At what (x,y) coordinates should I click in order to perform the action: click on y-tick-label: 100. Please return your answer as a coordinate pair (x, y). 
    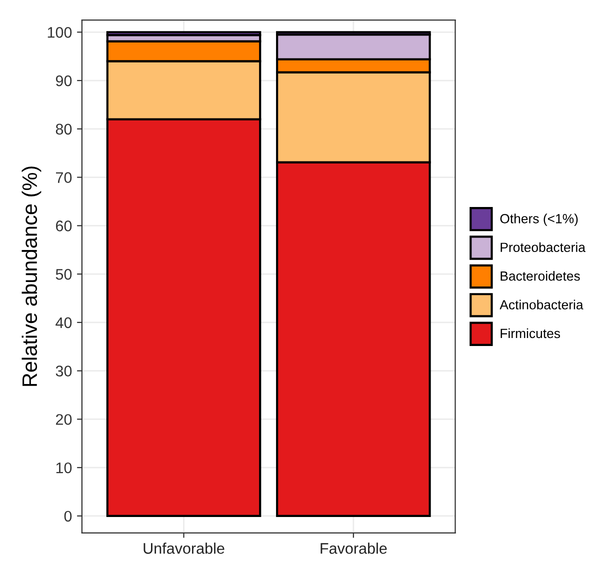
    Looking at the image, I should click on (60, 32).